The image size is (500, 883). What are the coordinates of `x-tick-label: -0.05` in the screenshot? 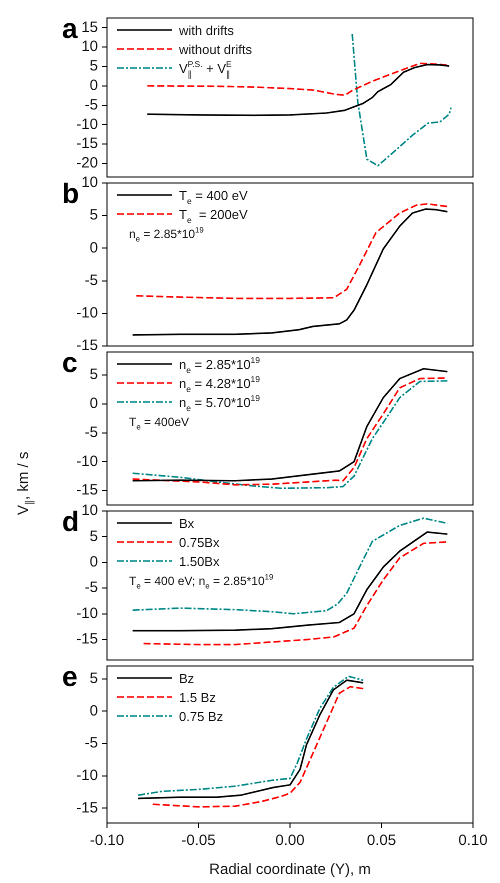 It's located at (198, 841).